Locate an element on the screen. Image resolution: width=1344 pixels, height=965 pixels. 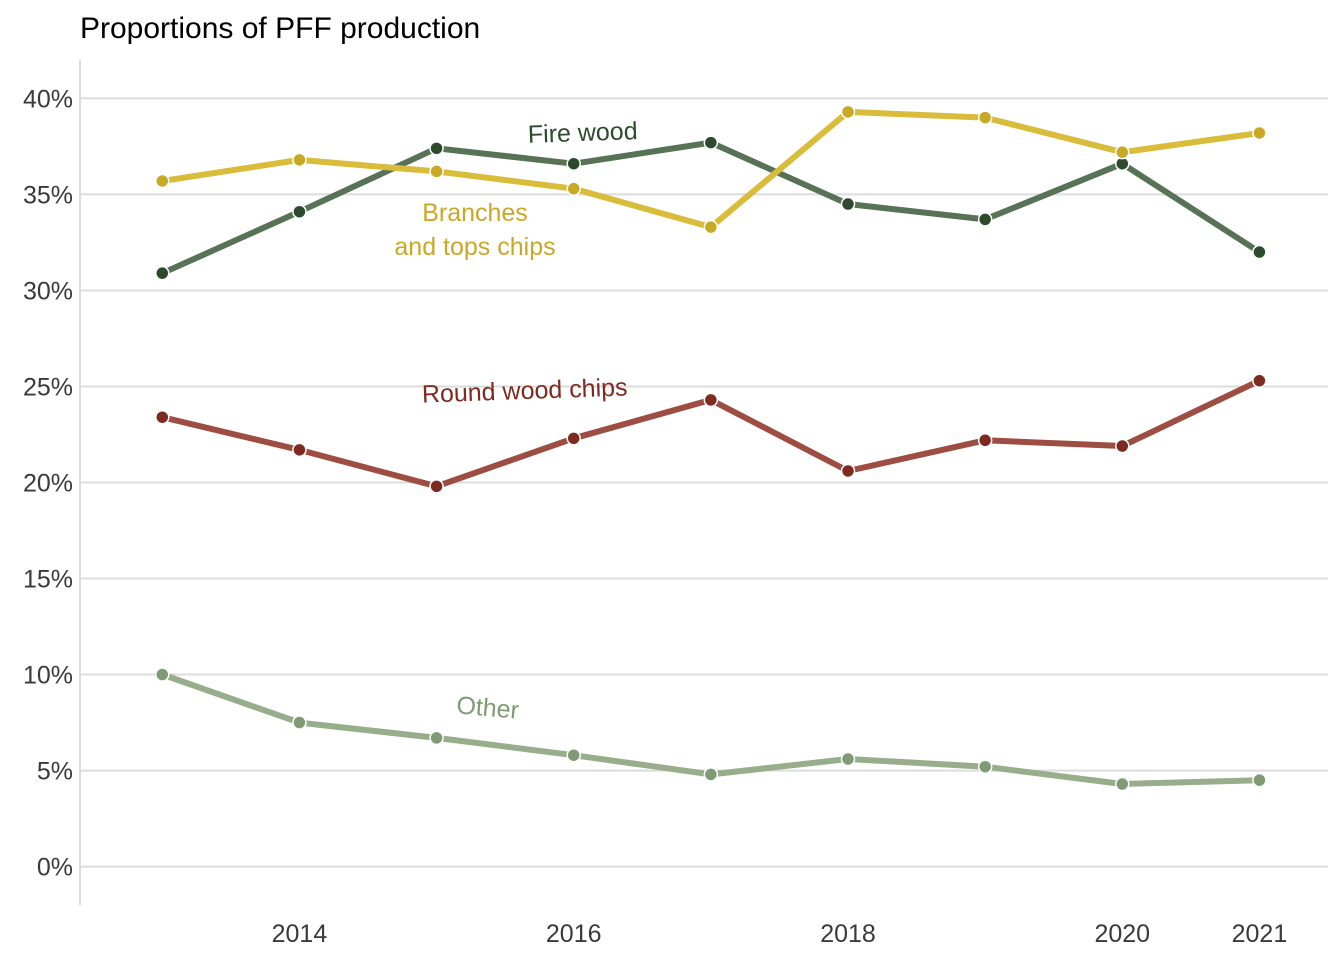
series-label-fire-wood: Fire wood is located at coordinates (582, 133).